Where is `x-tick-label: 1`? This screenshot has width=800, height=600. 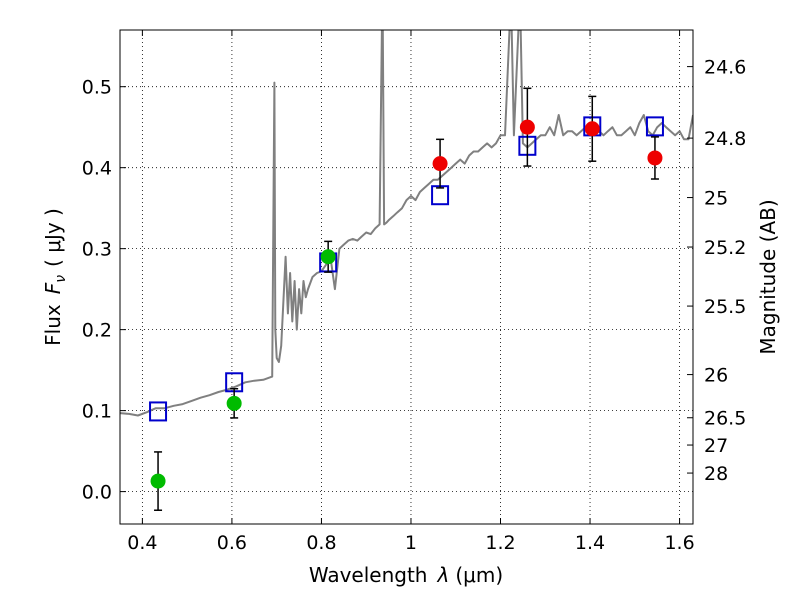 x-tick-label: 1 is located at coordinates (411, 543).